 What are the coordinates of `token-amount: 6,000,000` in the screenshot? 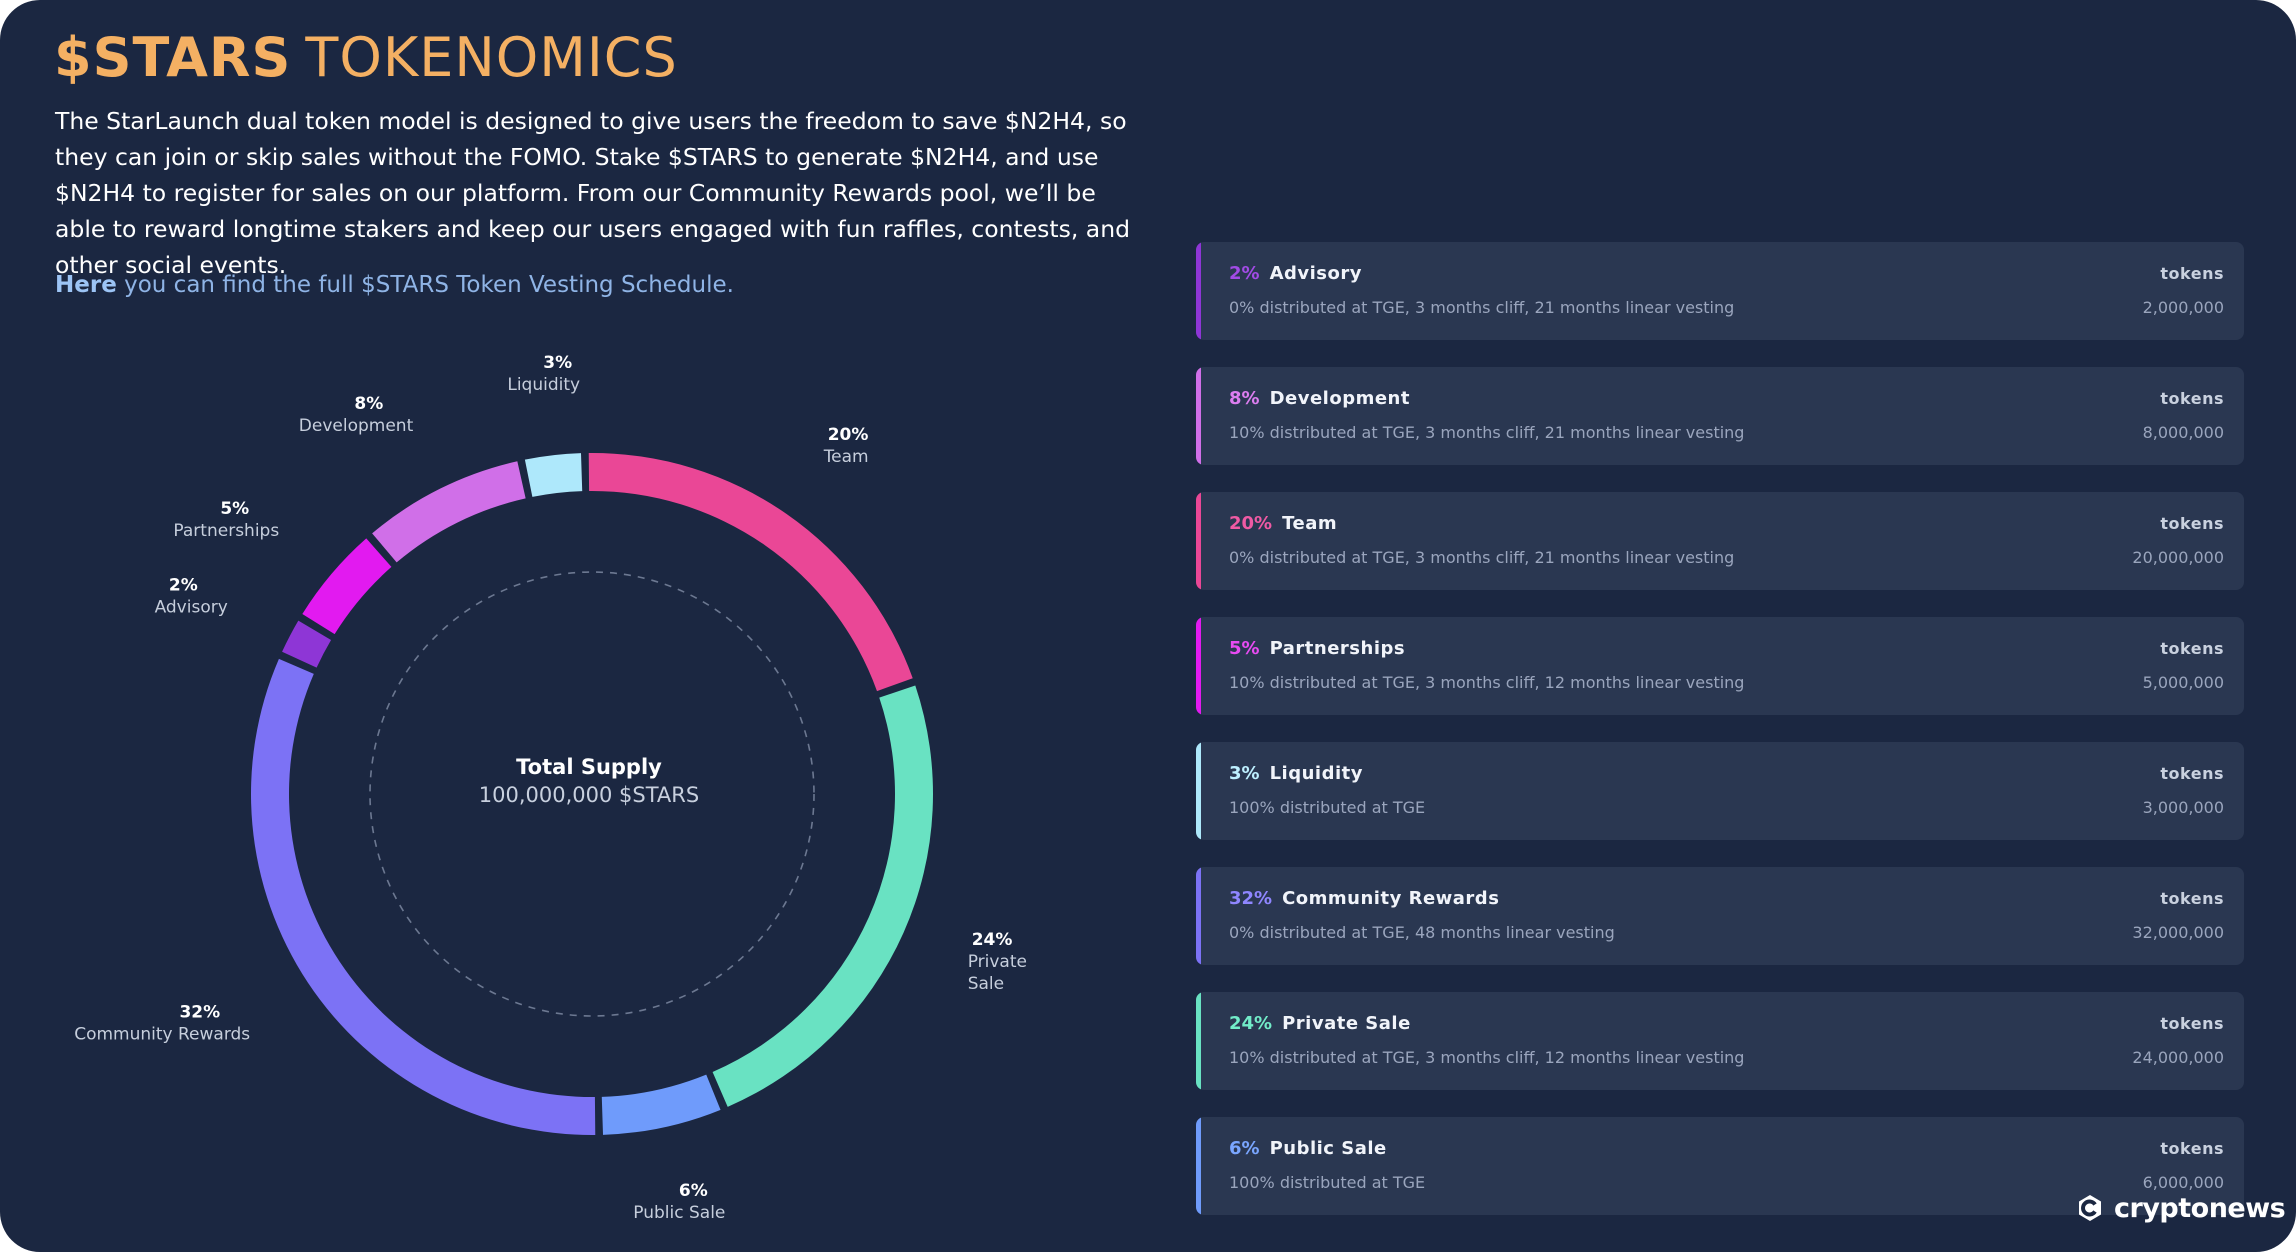 It's located at (2183, 1182).